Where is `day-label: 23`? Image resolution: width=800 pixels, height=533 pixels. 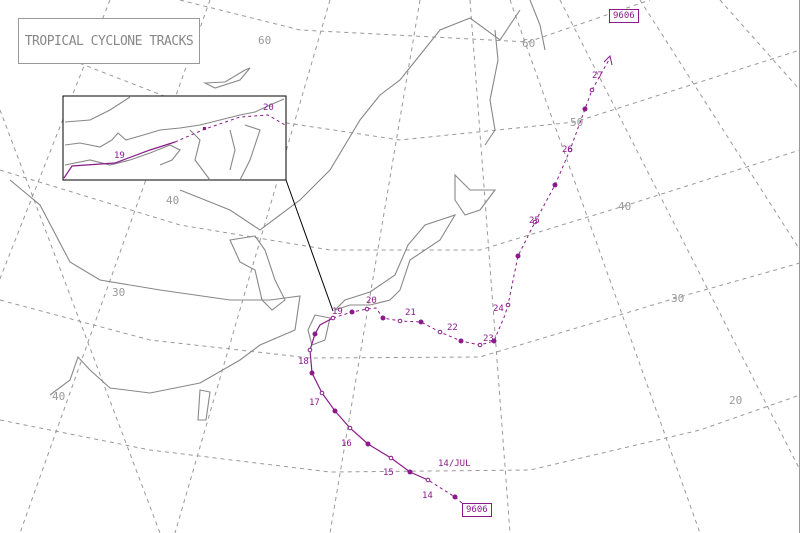
day-label: 23 is located at coordinates (488, 339).